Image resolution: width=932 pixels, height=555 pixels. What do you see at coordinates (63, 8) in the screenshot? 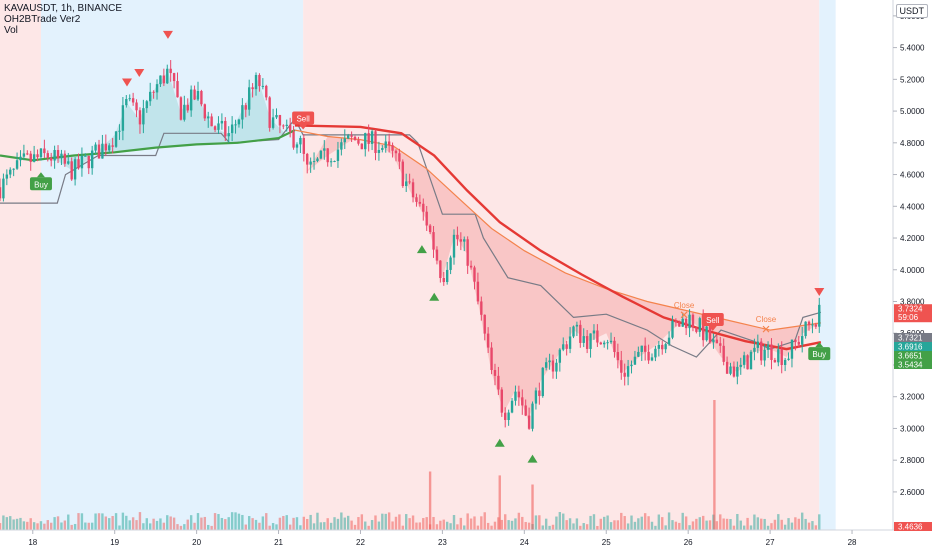
I see `symbol-title: KAVAUSDT, 1h, BINANCE` at bounding box center [63, 8].